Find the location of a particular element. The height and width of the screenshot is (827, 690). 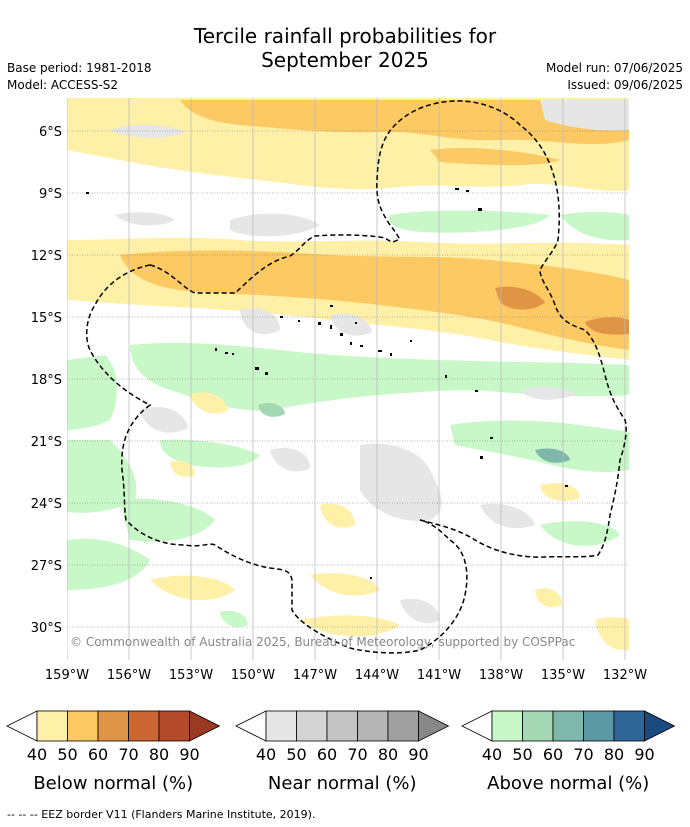

lon-label: 138°W is located at coordinates (501, 675).